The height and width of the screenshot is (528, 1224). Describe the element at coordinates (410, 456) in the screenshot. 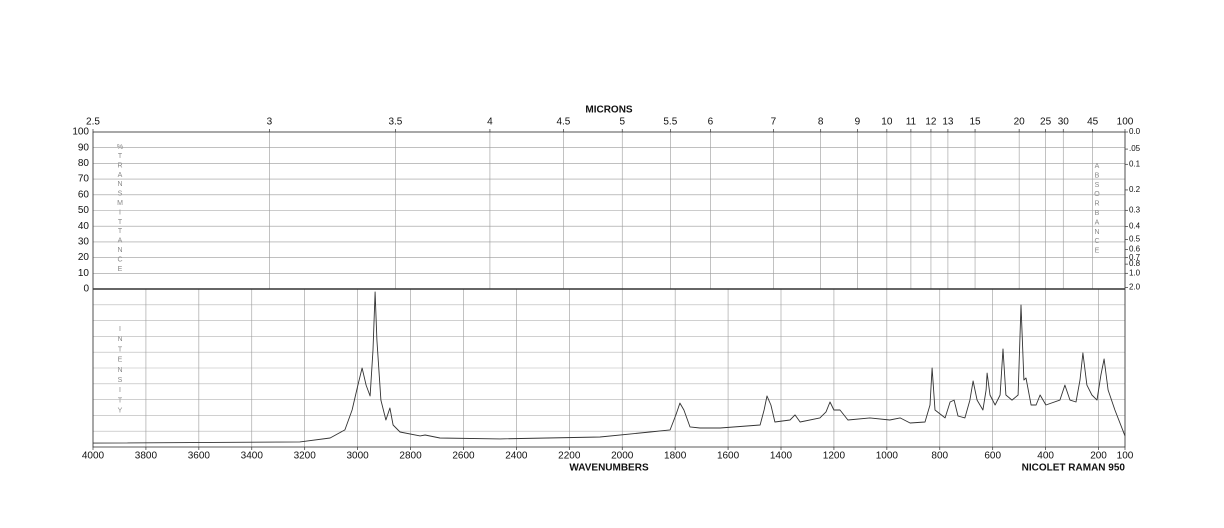

I see `x-tick-label: 2800` at that location.